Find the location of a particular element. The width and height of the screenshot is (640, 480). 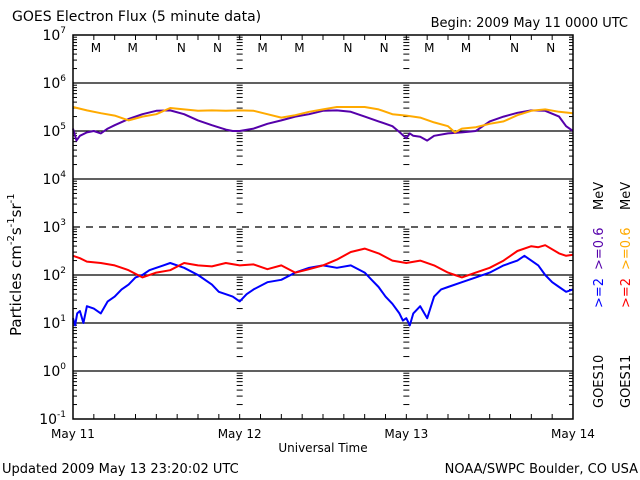

credit-label: NOAA/SWPC Boulder, CO USA is located at coordinates (541, 469).